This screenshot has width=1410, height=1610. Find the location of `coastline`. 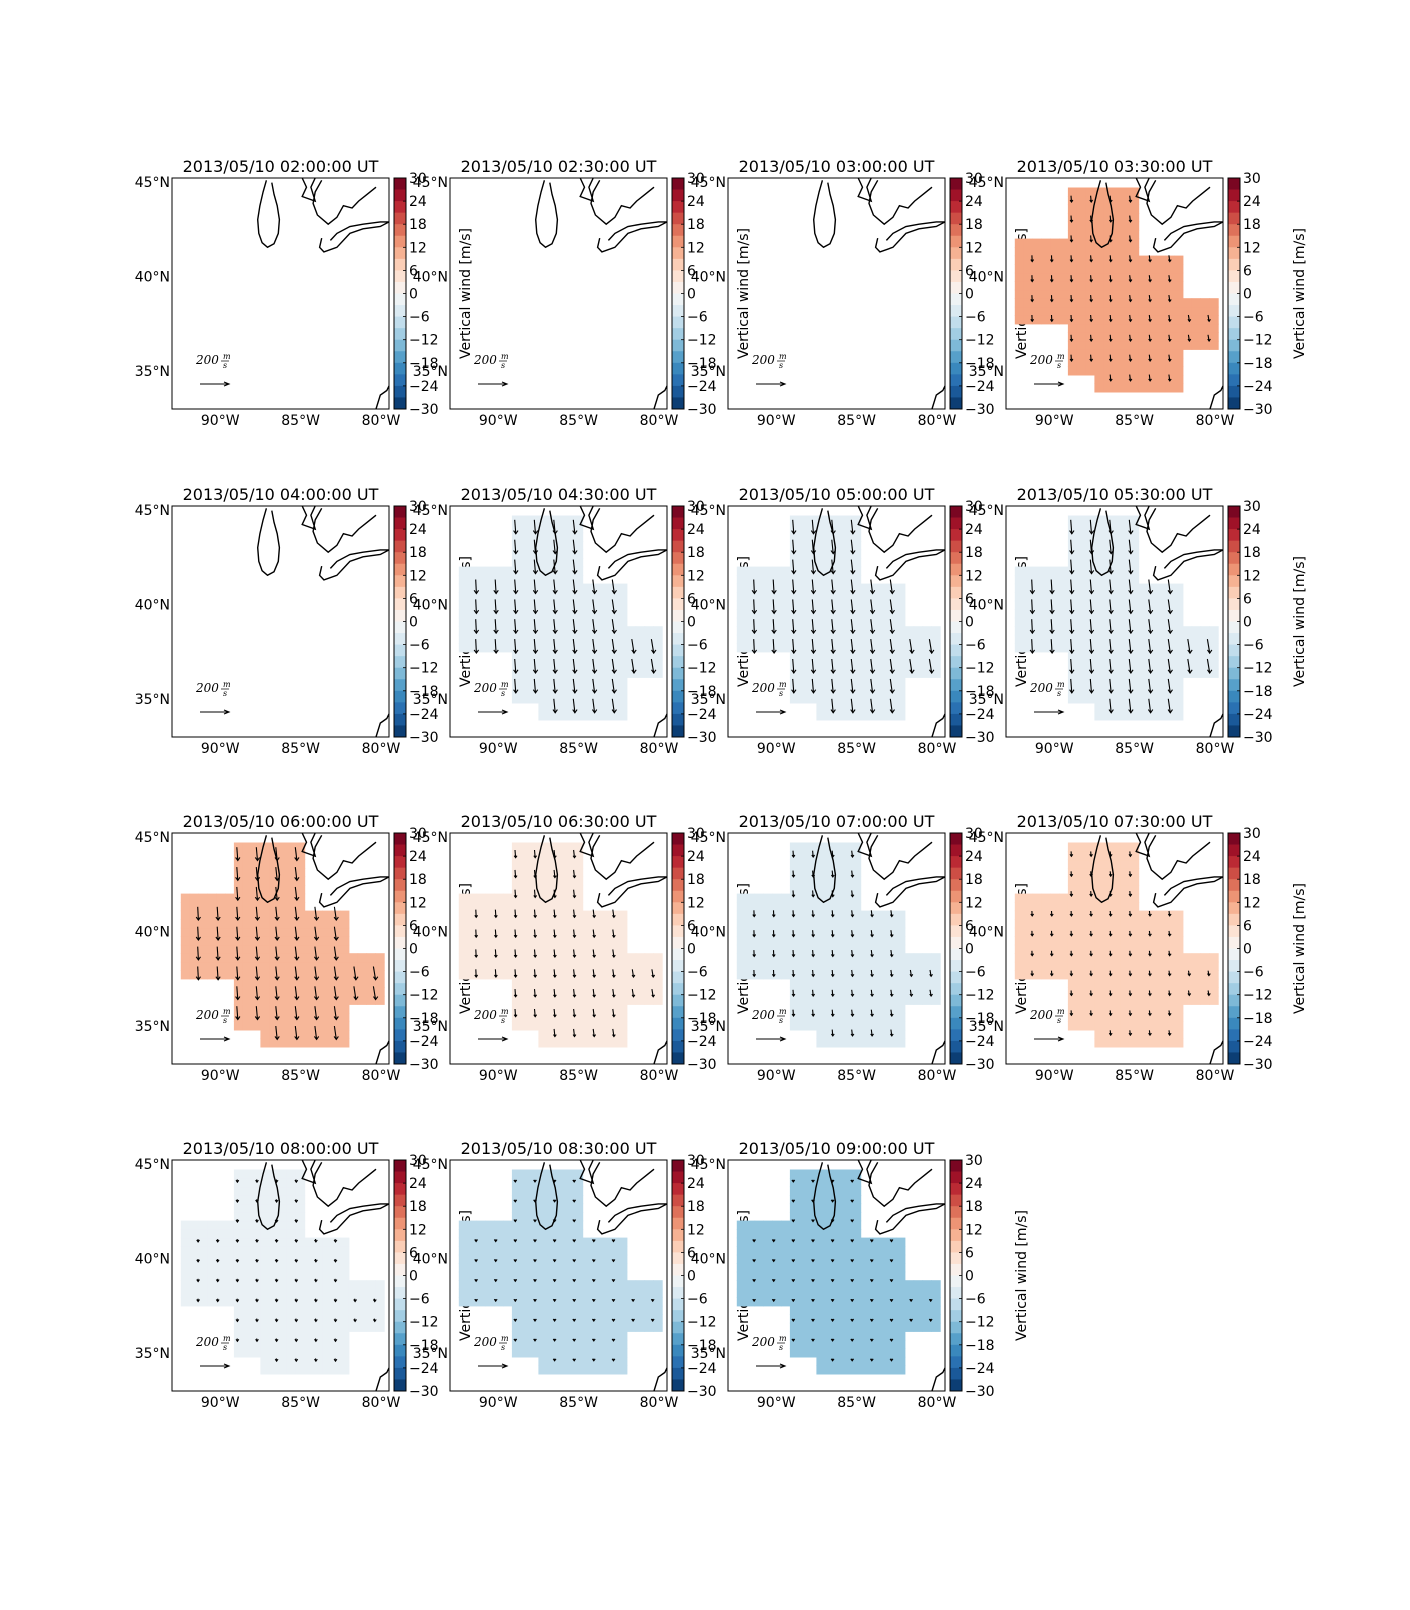

coastline is located at coordinates (938, 725).